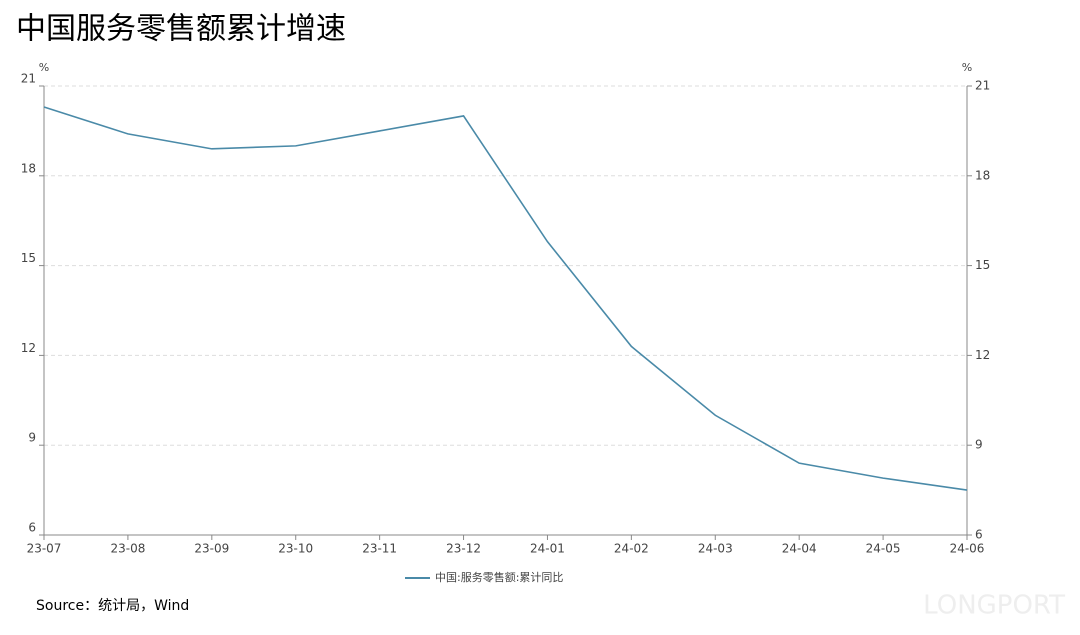  What do you see at coordinates (967, 67) in the screenshot?
I see `y2-unit: %` at bounding box center [967, 67].